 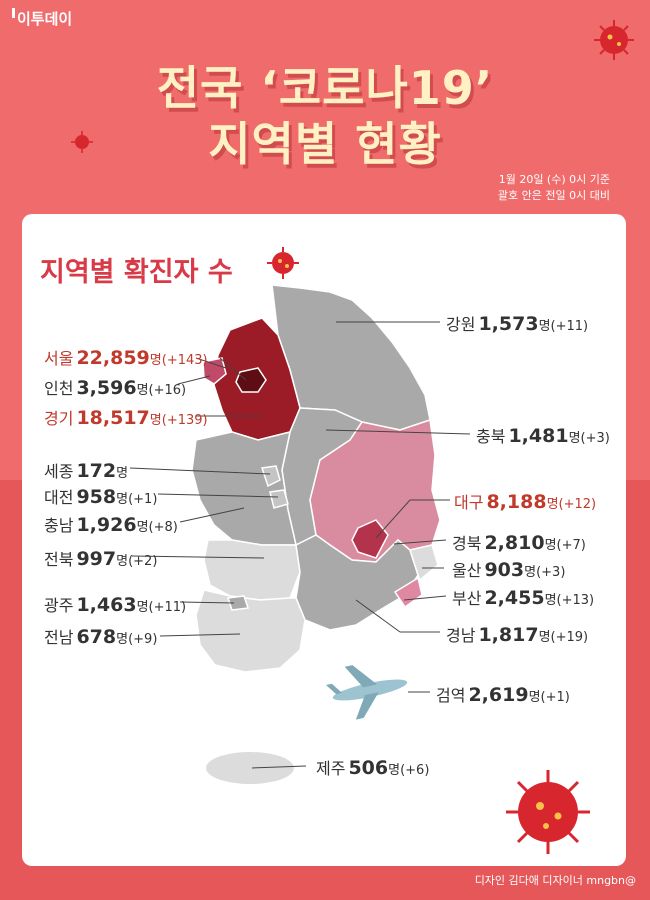 I want to click on label-gyeongbuk: 경북 2,810명(+7), so click(x=519, y=543).